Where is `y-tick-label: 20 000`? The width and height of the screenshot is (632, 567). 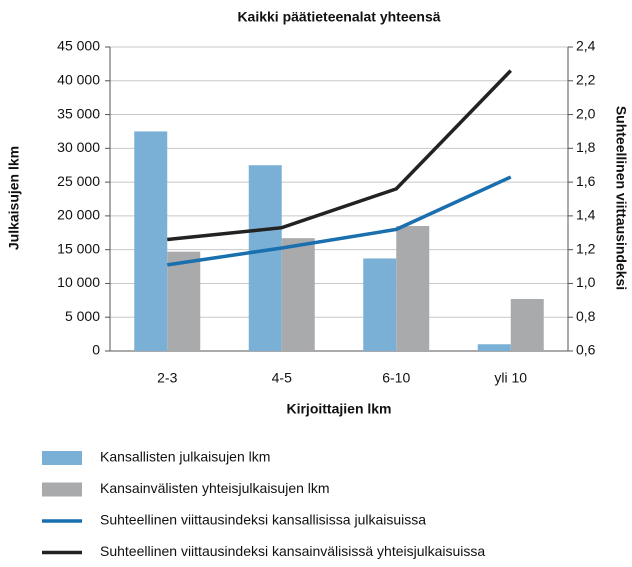
y-tick-label: 20 000 is located at coordinates (78, 215).